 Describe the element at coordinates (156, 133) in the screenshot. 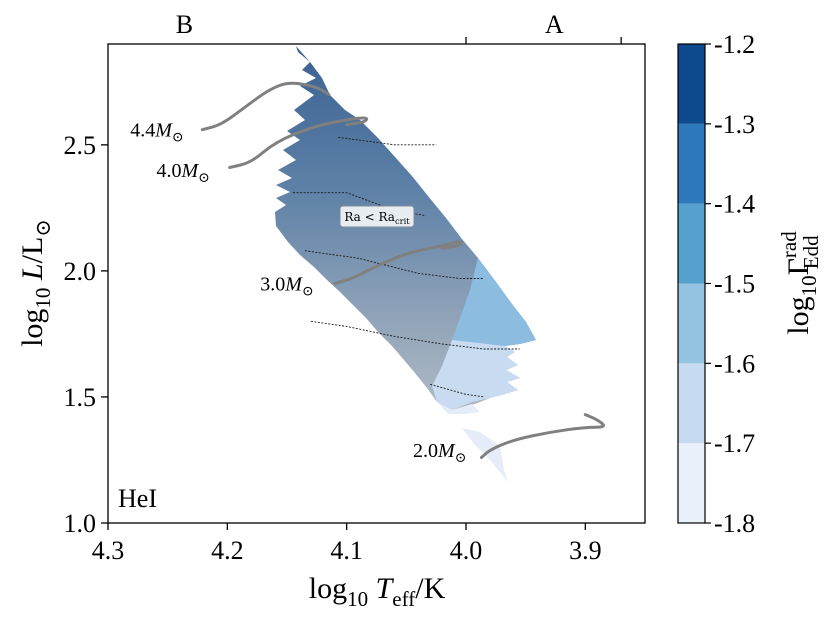

I see `track-label: 4.4M⊙` at that location.